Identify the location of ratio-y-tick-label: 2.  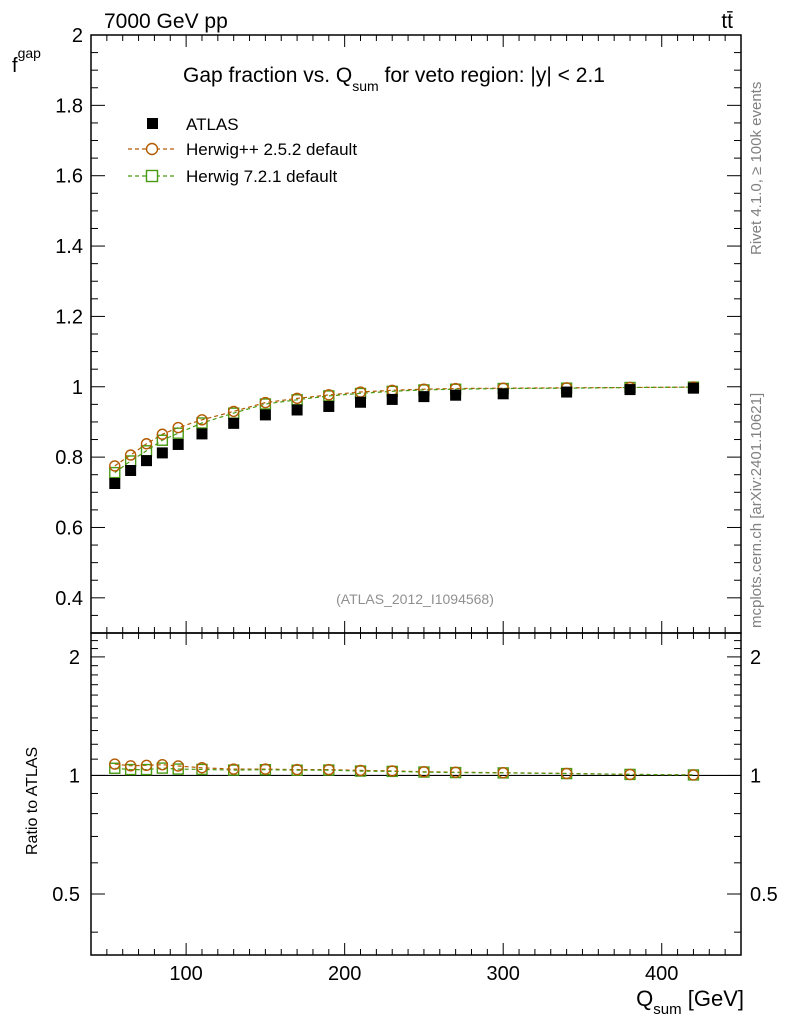
(74, 658).